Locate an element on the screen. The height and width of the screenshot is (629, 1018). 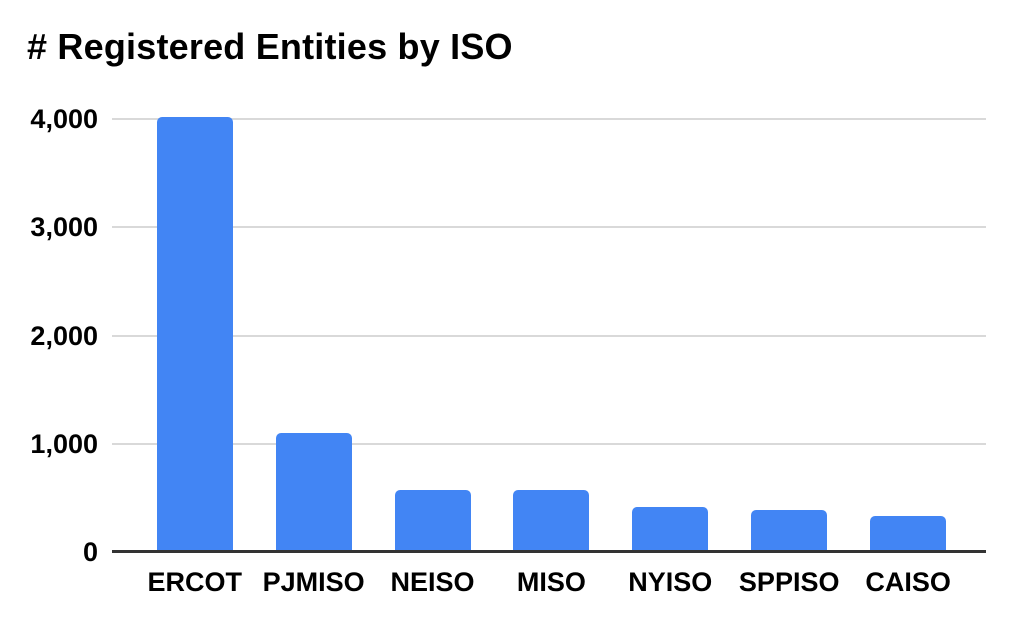
x-tick-label: CAISO is located at coordinates (908, 582).